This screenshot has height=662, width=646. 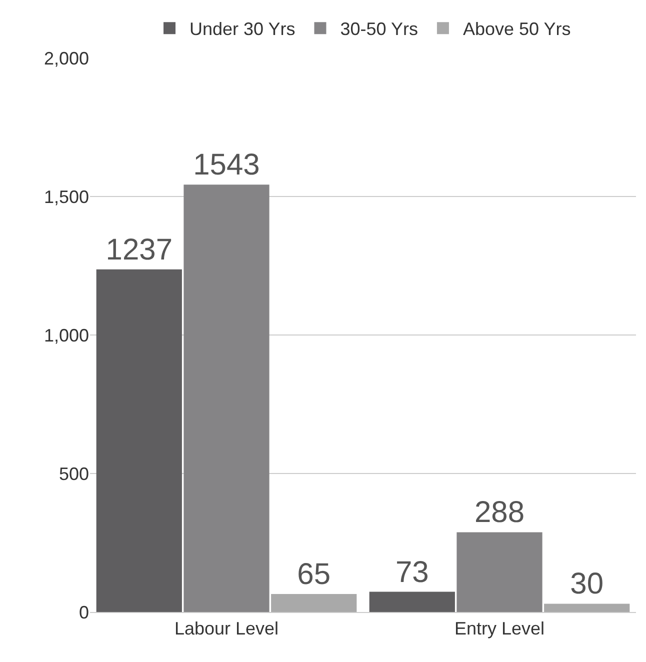 I want to click on data-label: 1543, so click(x=226, y=165).